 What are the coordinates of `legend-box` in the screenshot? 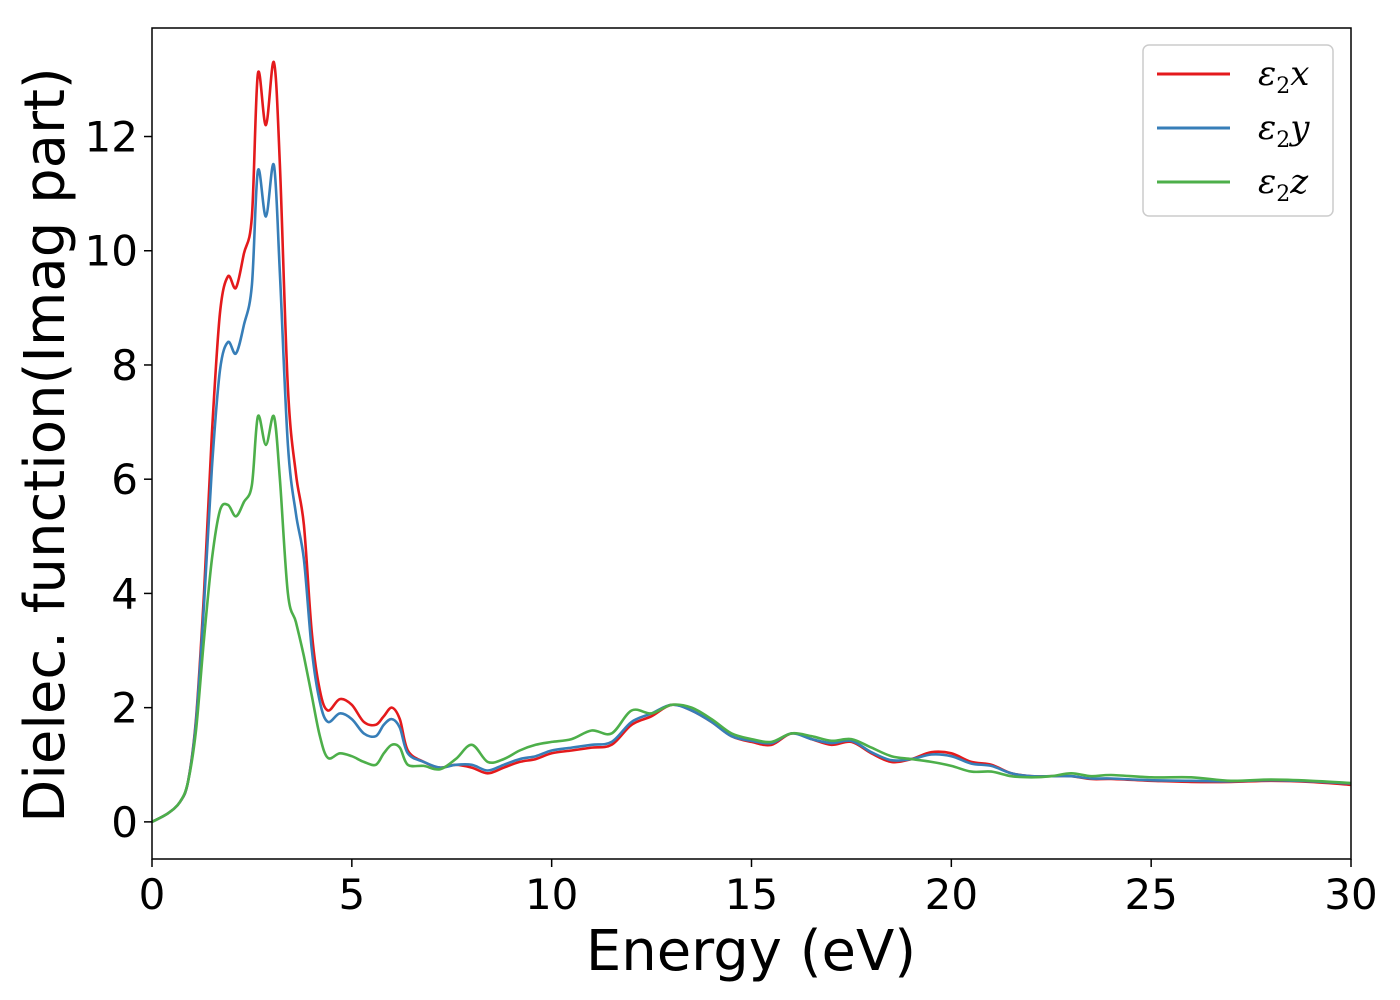 It's located at (1238, 130).